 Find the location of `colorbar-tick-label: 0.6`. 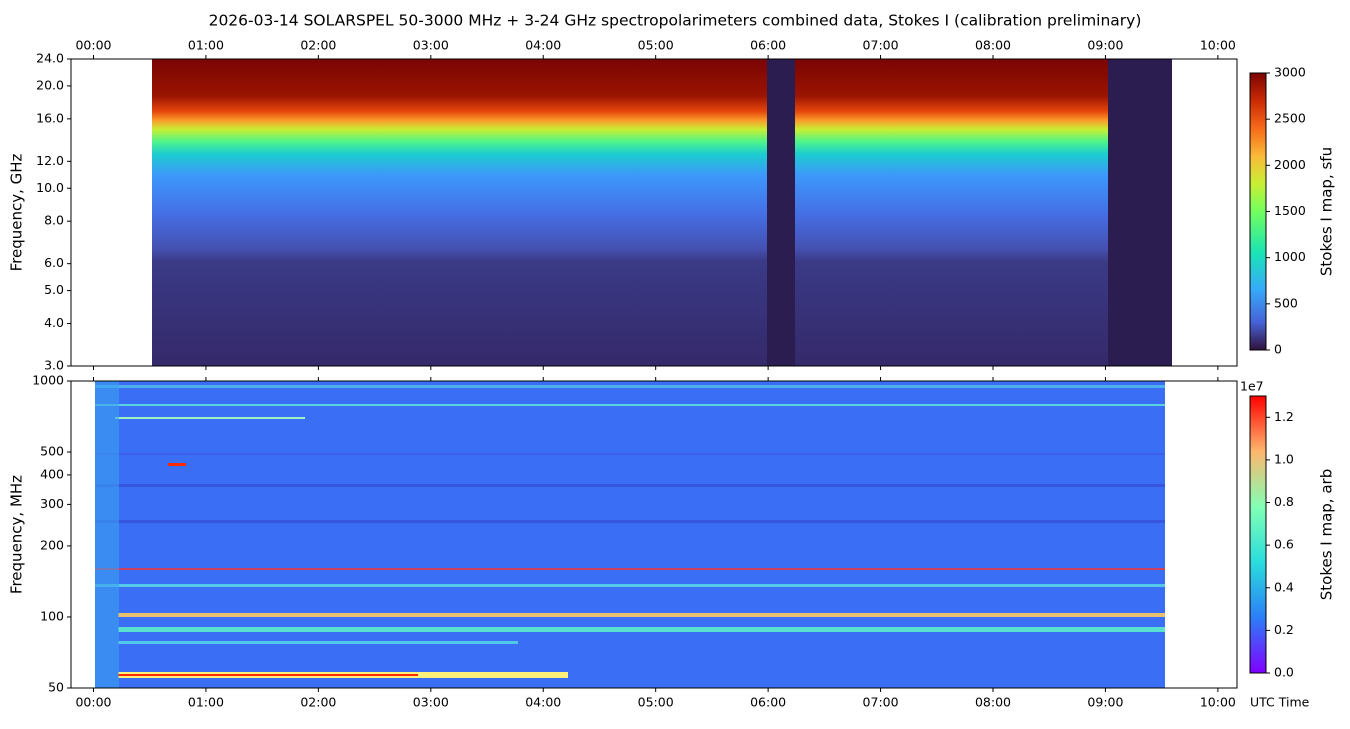

colorbar-tick-label: 0.6 is located at coordinates (1284, 544).